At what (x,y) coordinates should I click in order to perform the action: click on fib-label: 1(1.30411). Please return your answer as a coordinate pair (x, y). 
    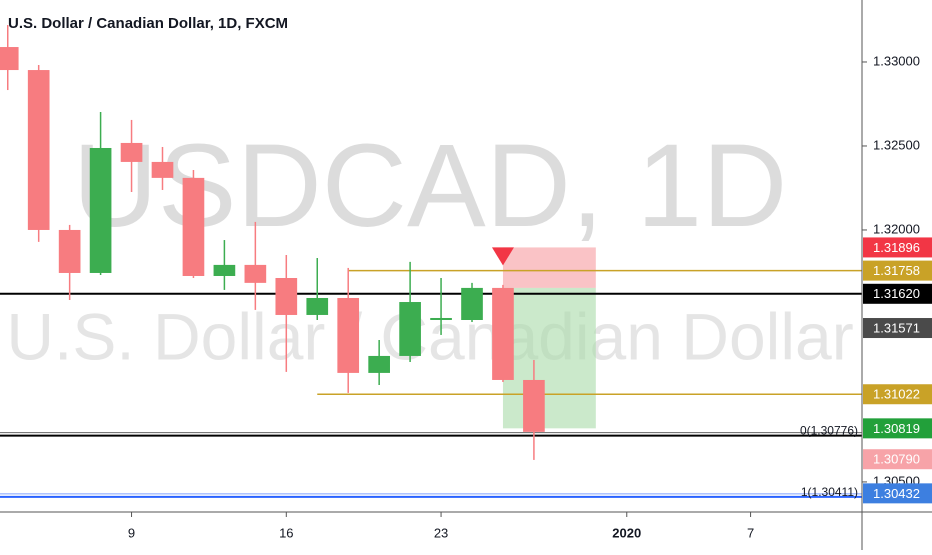
    Looking at the image, I should click on (829, 492).